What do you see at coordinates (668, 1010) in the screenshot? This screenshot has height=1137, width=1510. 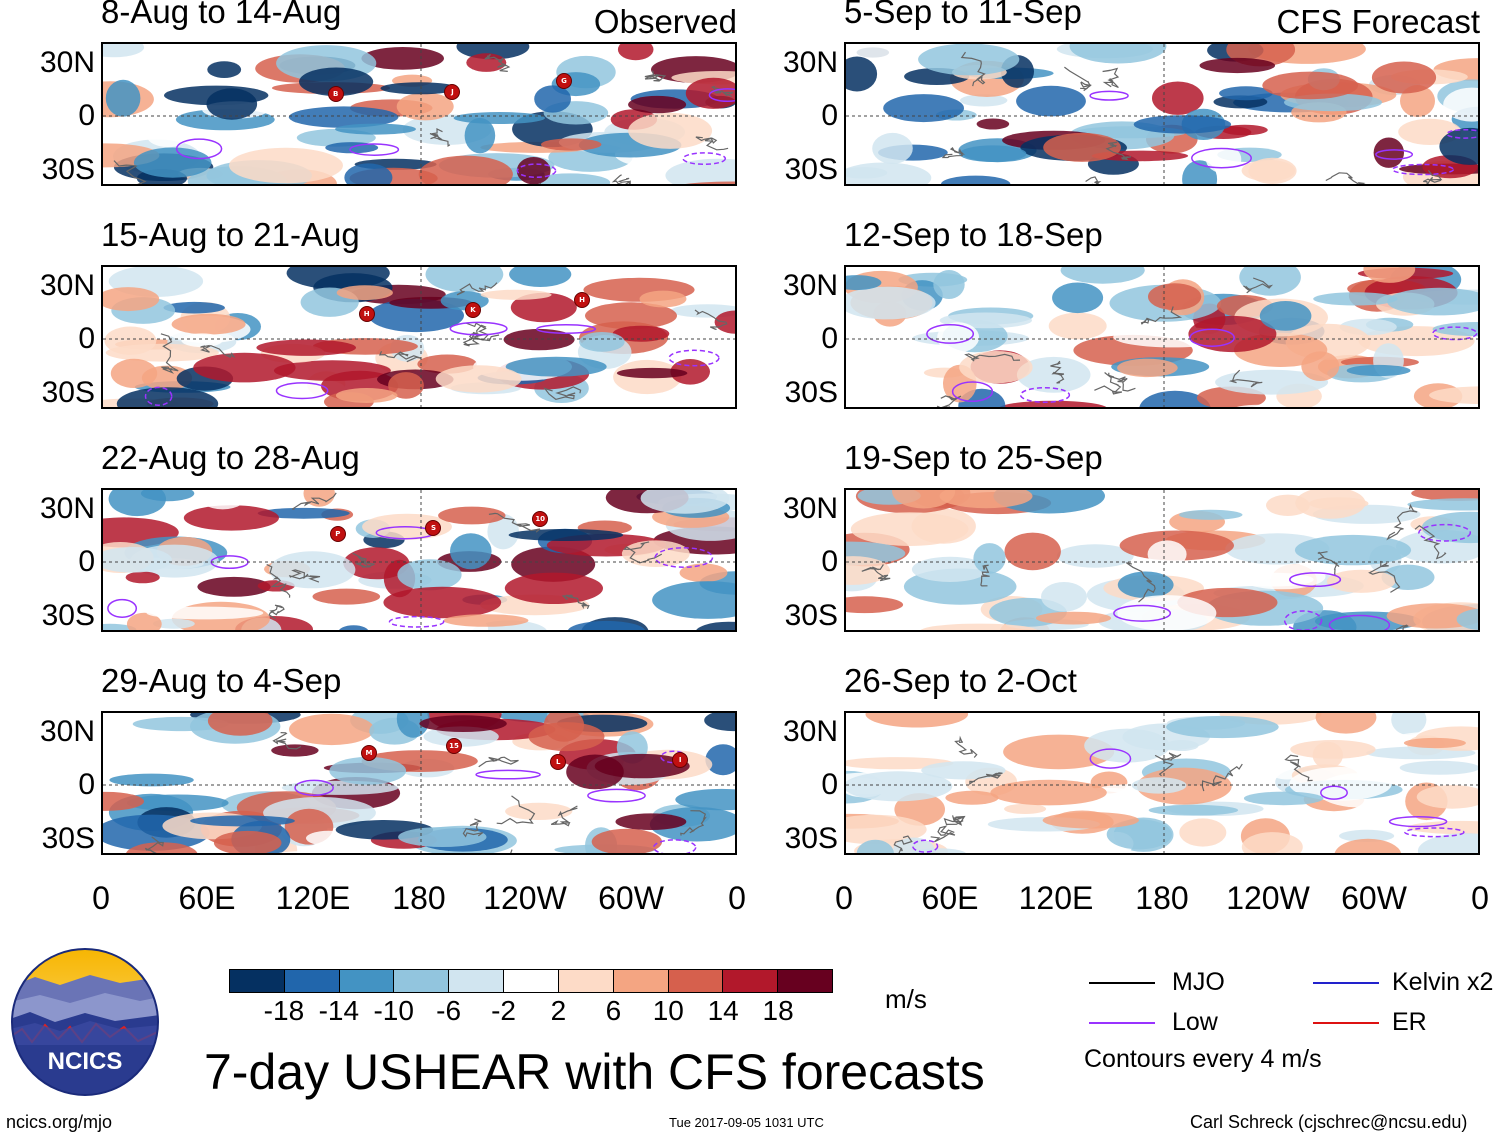 I see `colorbar-tick-label: 10` at bounding box center [668, 1010].